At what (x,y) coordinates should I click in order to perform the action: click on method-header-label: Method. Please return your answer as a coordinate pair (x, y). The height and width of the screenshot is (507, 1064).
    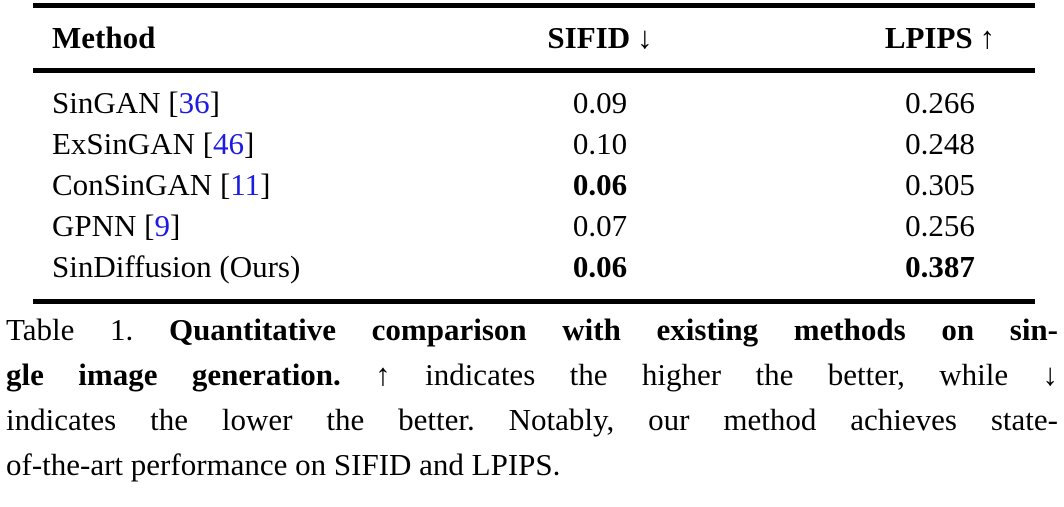
    Looking at the image, I should click on (104, 37).